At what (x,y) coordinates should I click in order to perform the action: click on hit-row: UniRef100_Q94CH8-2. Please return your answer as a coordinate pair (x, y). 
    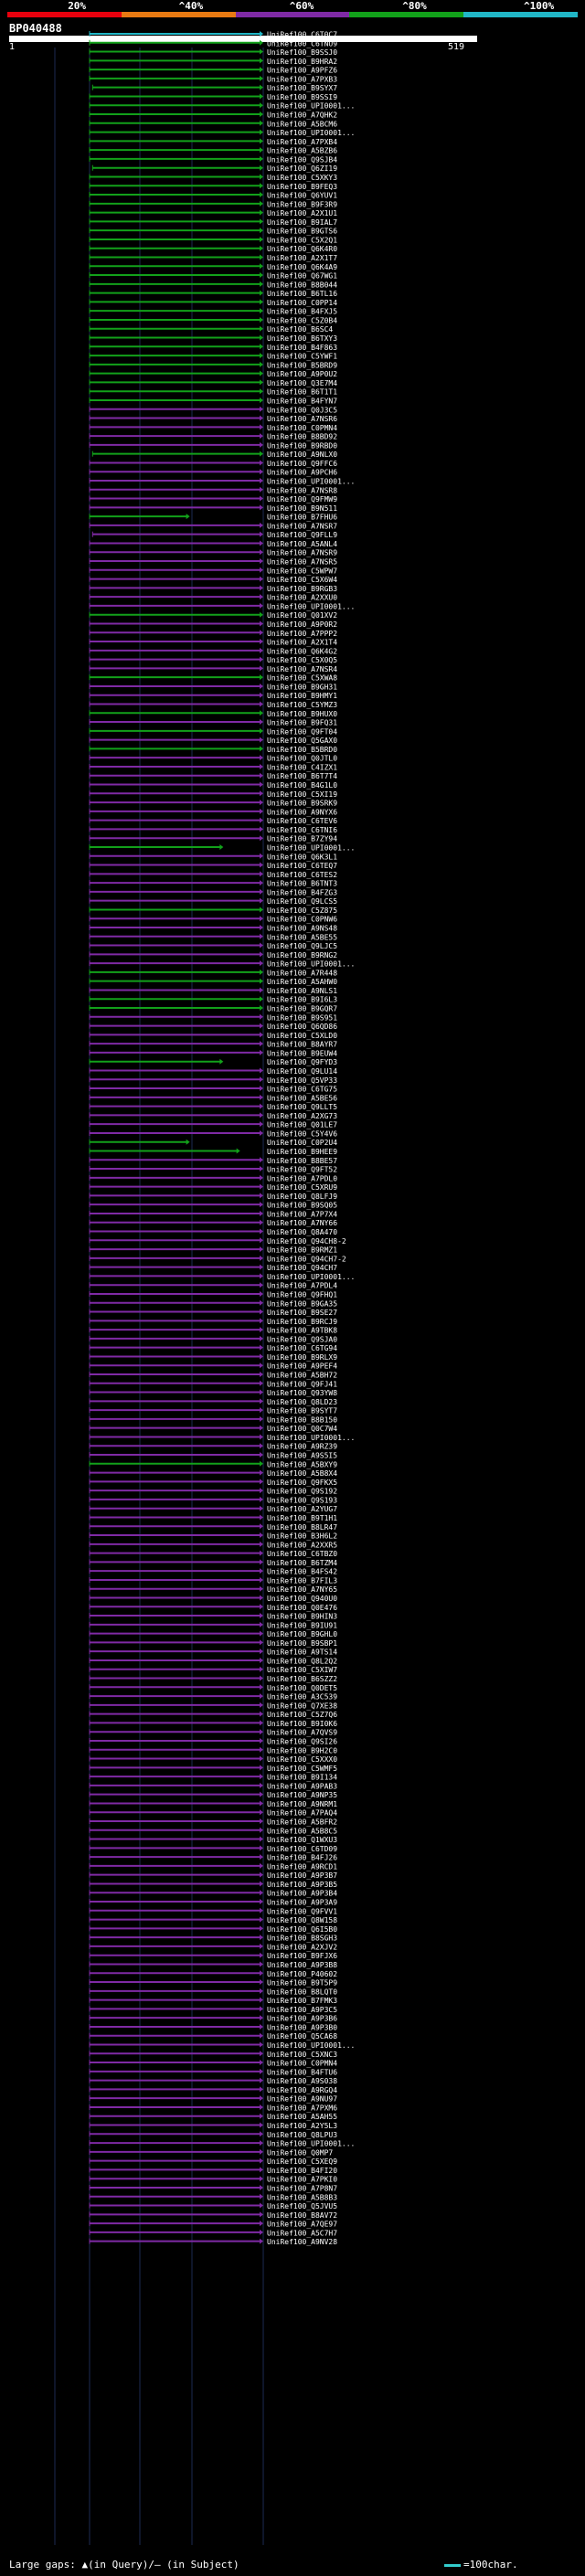
    Looking at the image, I should click on (218, 1241).